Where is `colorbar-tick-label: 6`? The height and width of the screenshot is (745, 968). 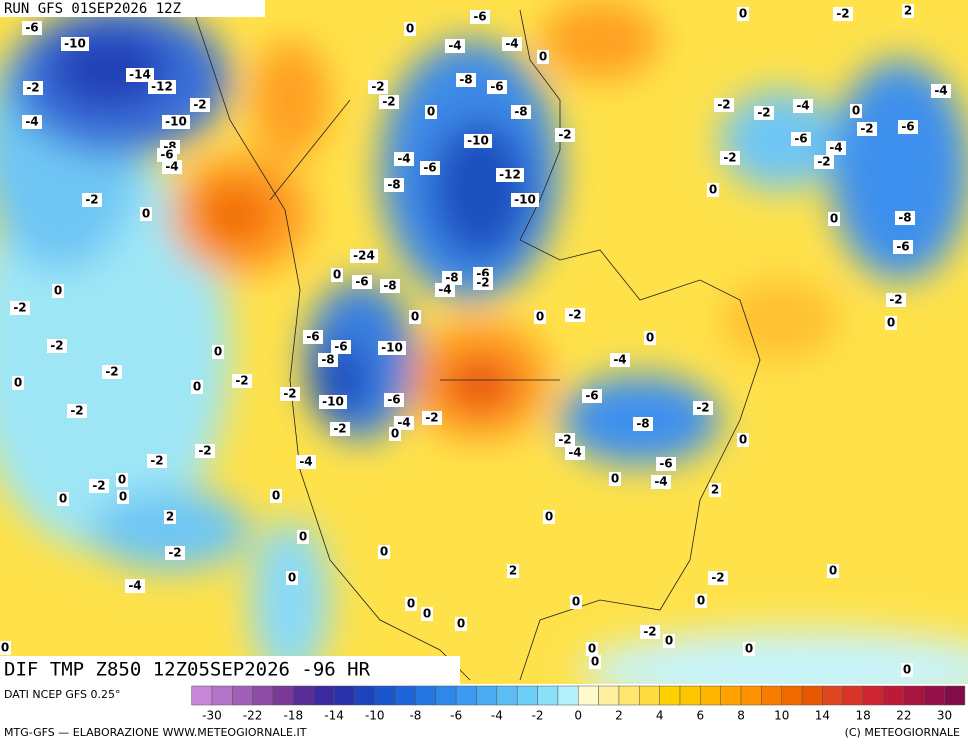
colorbar-tick-label: 6 is located at coordinates (701, 716).